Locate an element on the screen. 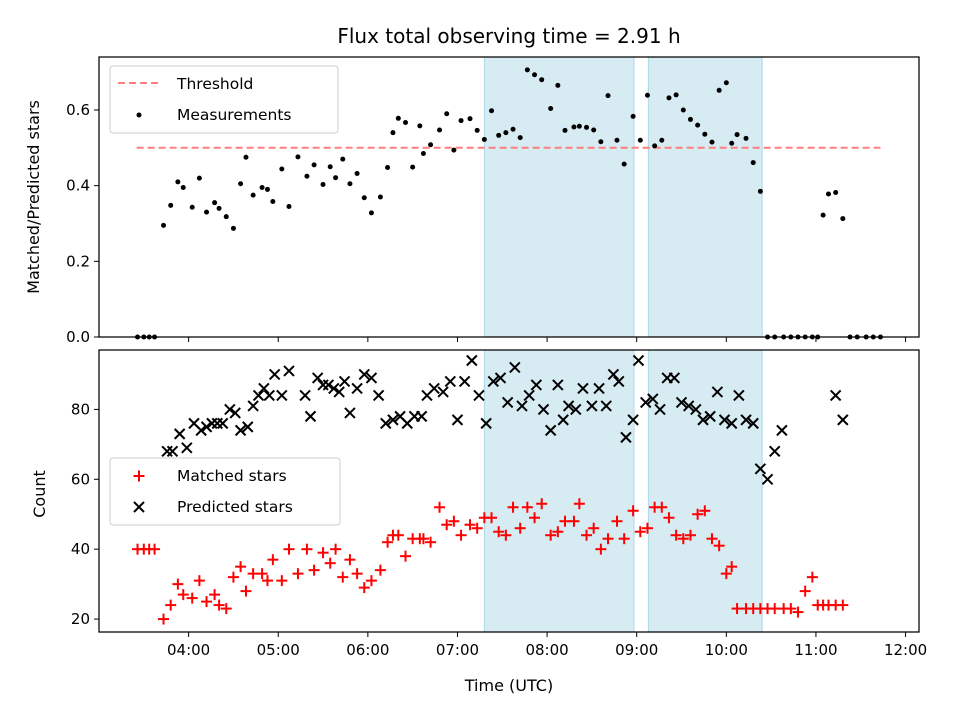  bottom-y-tick-label: 40 is located at coordinates (80, 549).